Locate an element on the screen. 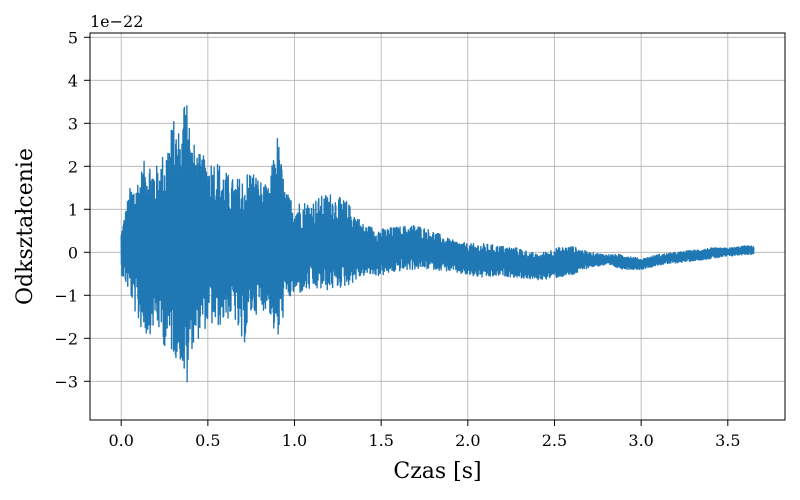 Image resolution: width=800 pixels, height=500 pixels. x-tick-label: 3.0 is located at coordinates (640, 440).